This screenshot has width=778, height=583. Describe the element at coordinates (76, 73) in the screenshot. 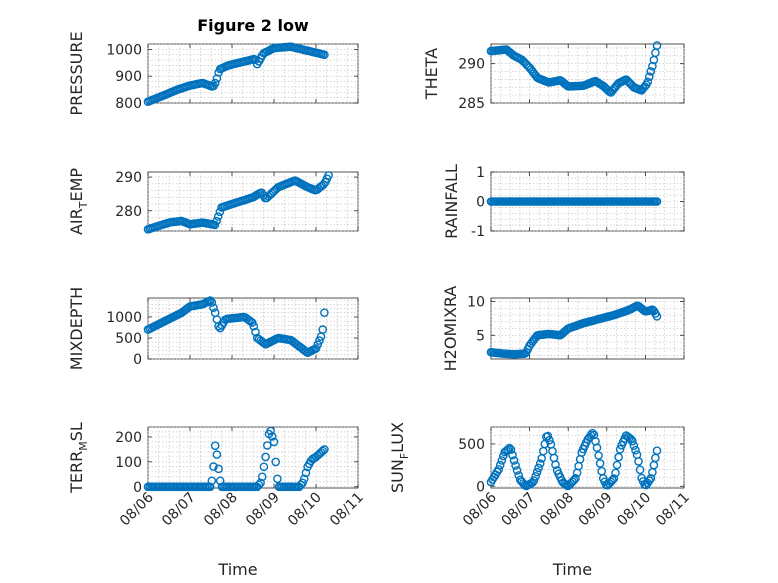

I see `pressure-ylabel: PRESSURE` at that location.